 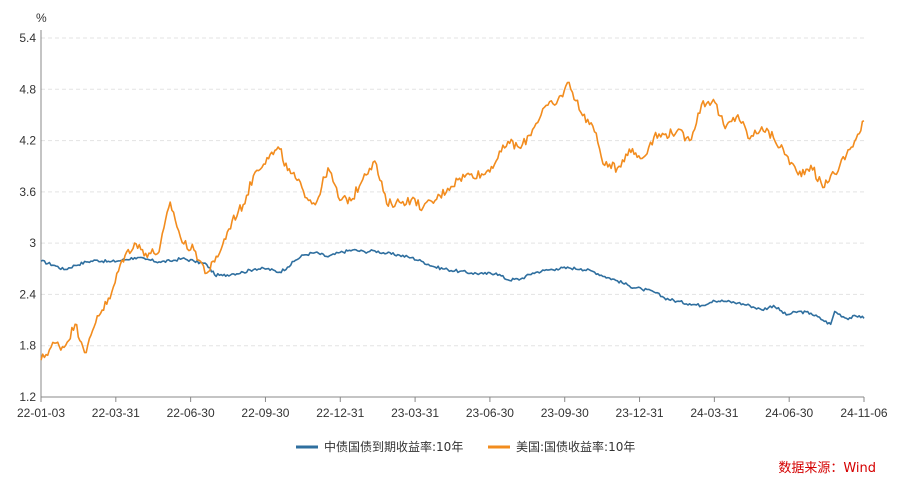 What do you see at coordinates (27, 38) in the screenshot?
I see `y-tick-label: 5.4` at bounding box center [27, 38].